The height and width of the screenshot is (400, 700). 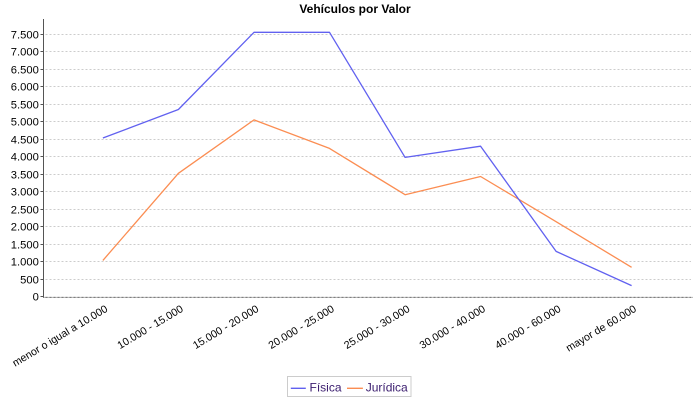 I want to click on svg-text: 2.500, so click(x=25, y=211).